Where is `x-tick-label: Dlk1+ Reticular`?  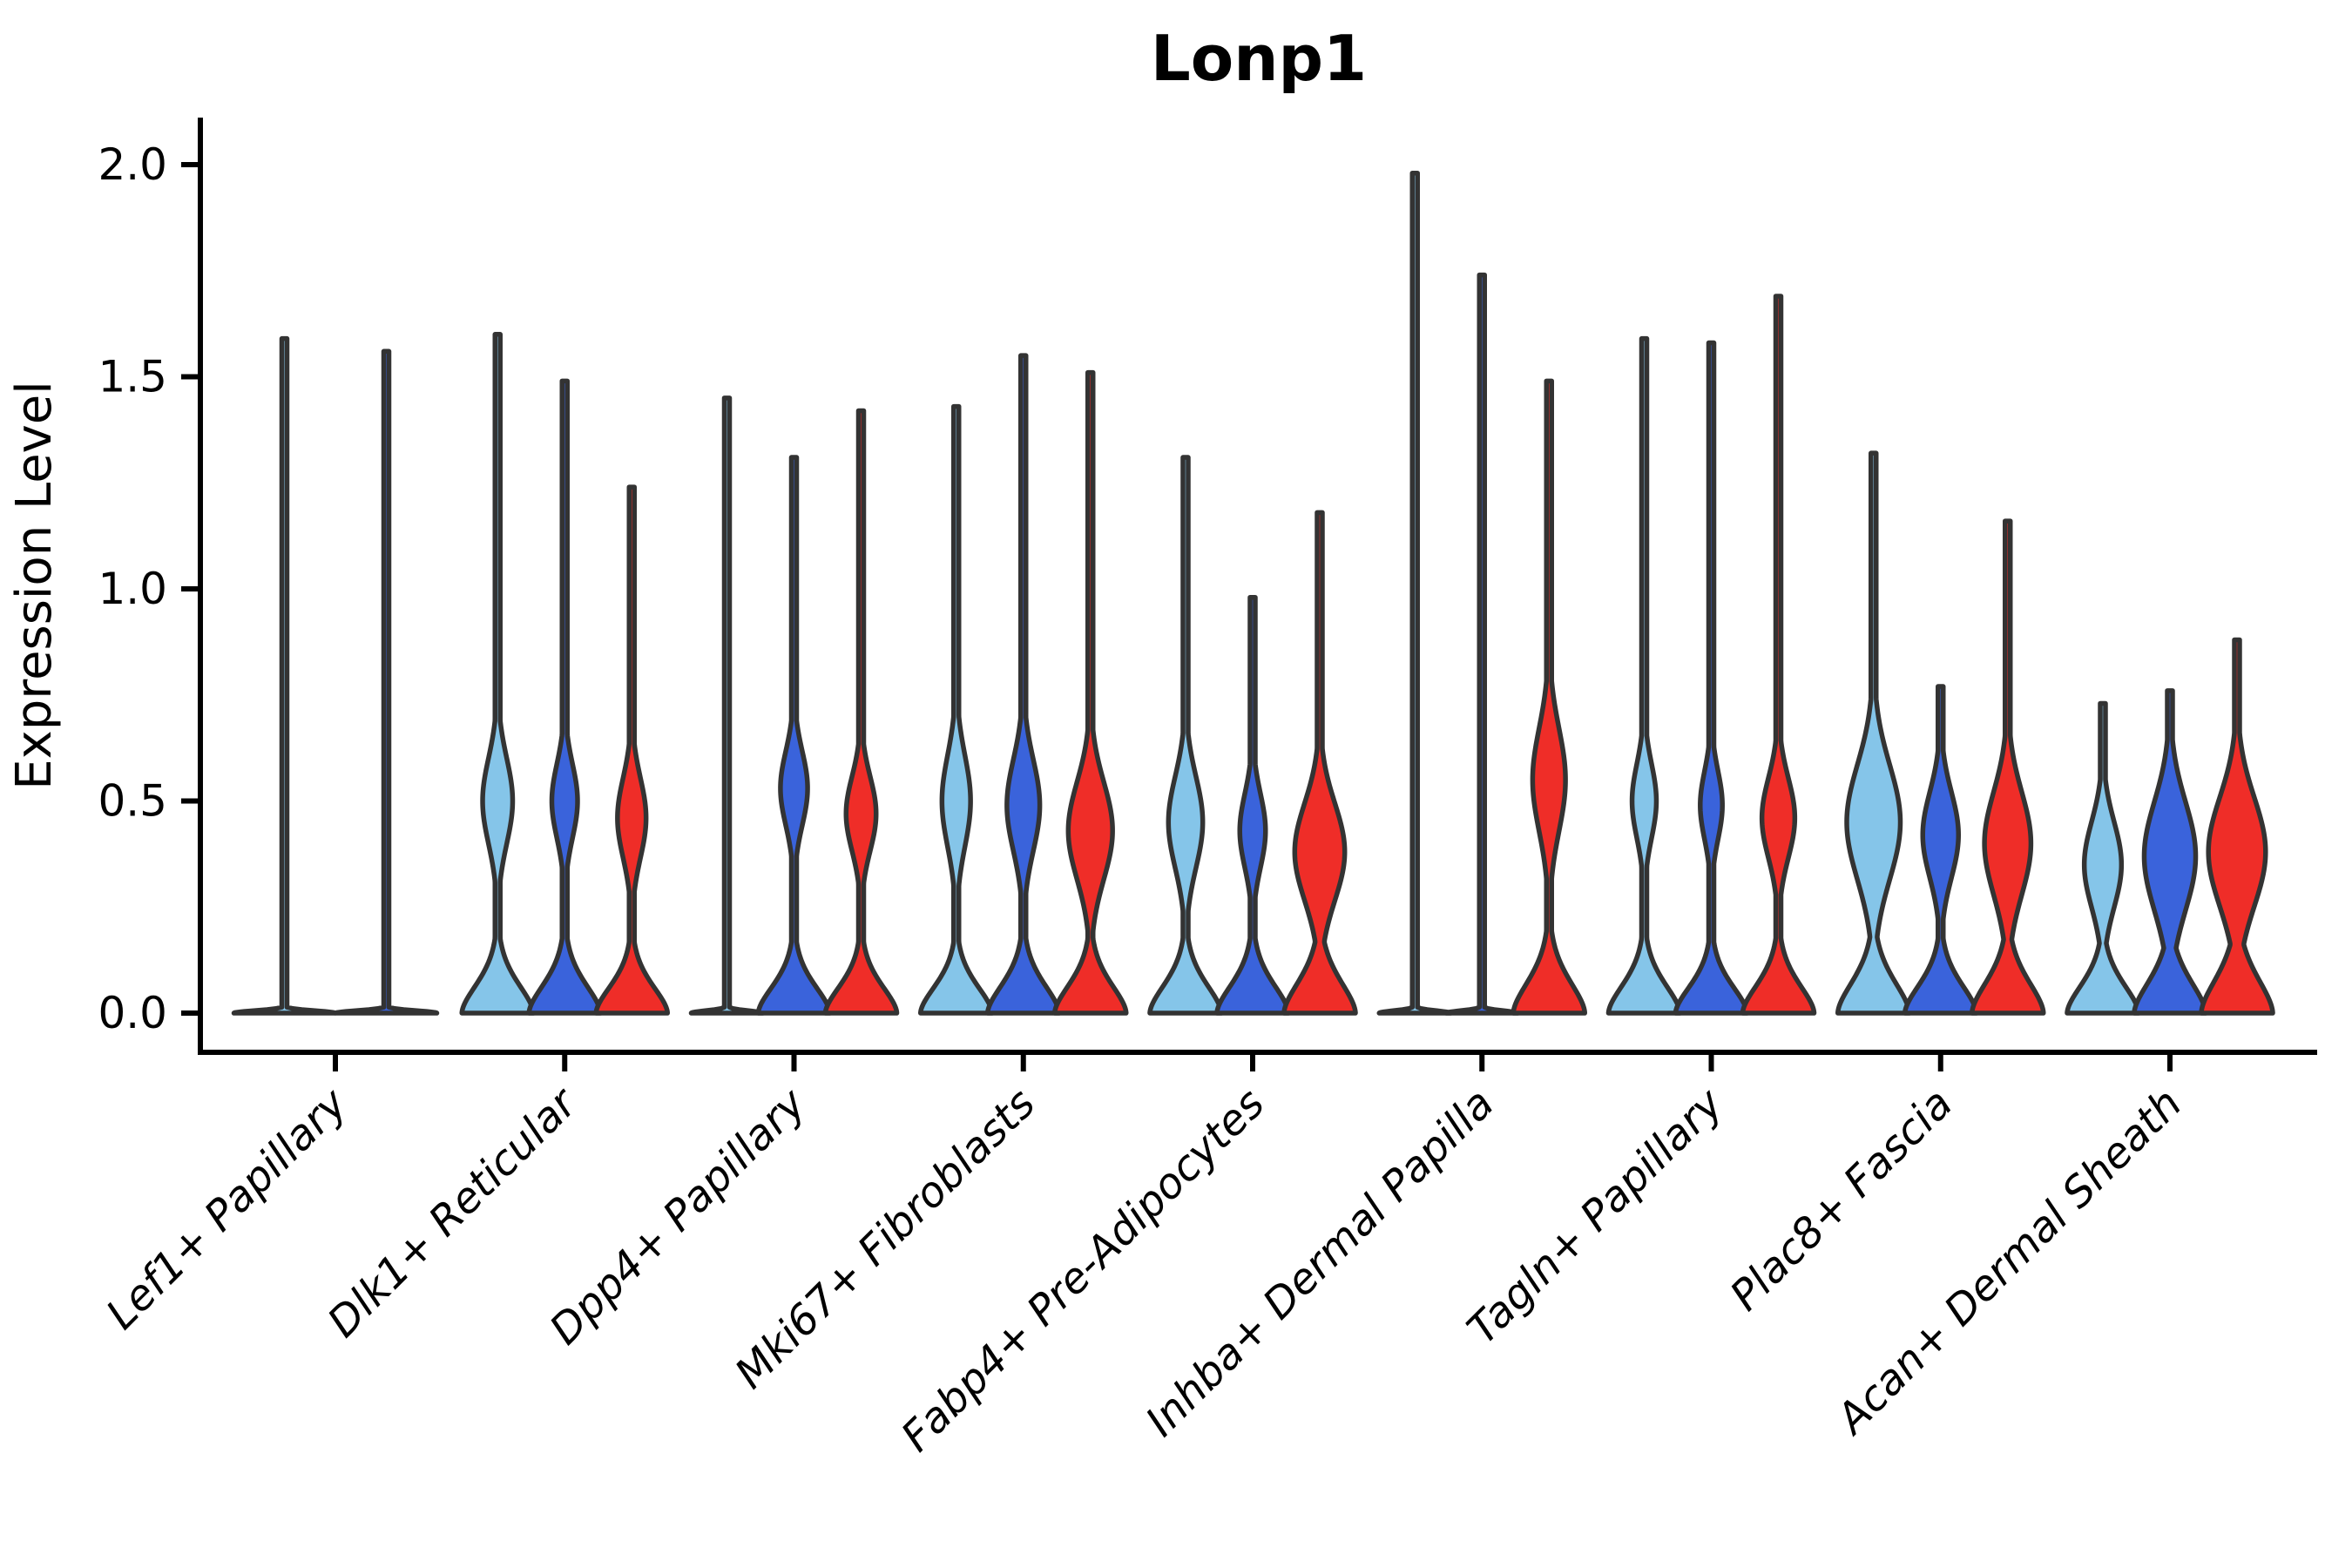 x-tick-label: Dlk1+ Reticular is located at coordinates (454, 1213).